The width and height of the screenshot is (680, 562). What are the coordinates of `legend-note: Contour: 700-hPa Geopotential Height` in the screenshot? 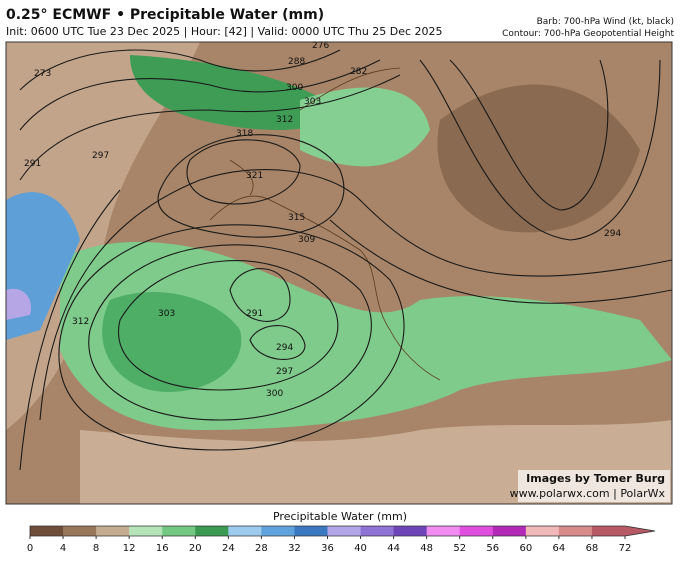 It's located at (588, 34).